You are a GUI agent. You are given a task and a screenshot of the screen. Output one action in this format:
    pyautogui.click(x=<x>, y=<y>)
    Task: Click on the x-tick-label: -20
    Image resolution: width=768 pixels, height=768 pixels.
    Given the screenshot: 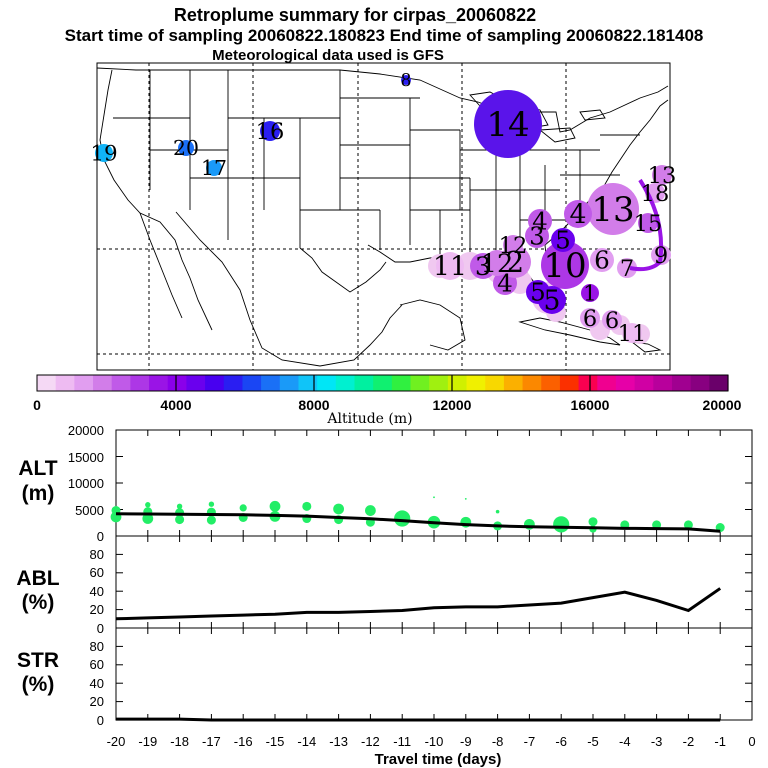 What is the action you would take?
    pyautogui.click(x=116, y=741)
    